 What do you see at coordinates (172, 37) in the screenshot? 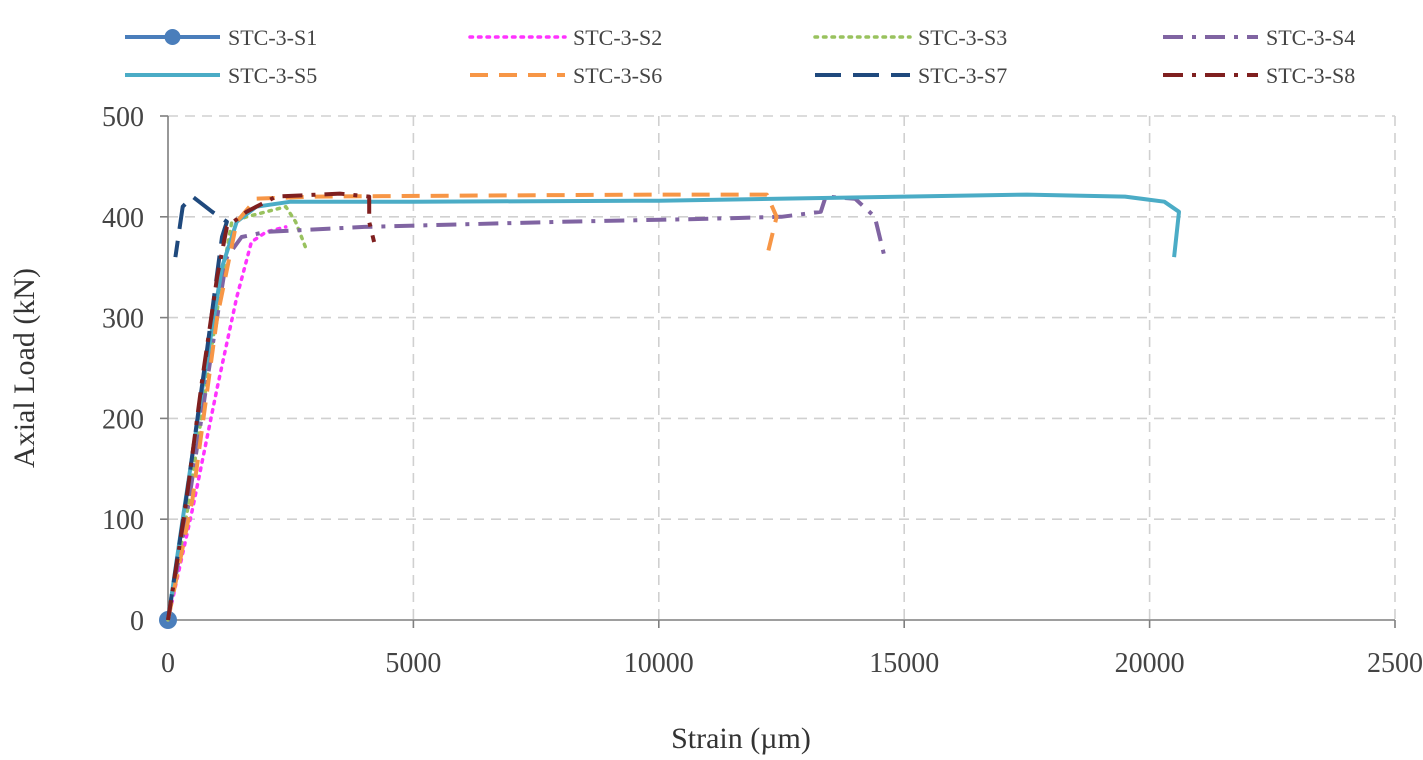
I see `legend-marker` at bounding box center [172, 37].